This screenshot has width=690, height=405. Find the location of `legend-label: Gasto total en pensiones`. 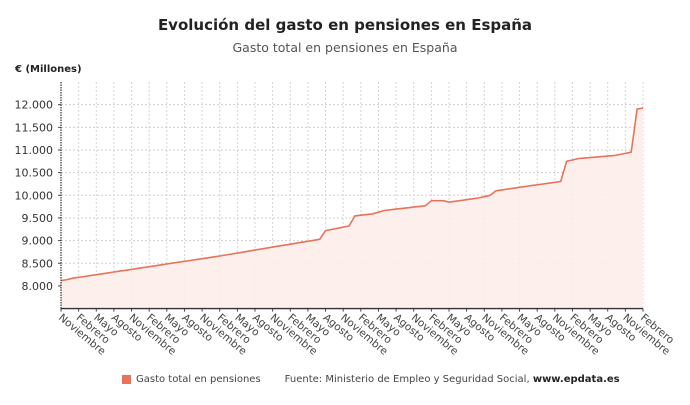

legend-label: Gasto total en pensiones is located at coordinates (198, 379).